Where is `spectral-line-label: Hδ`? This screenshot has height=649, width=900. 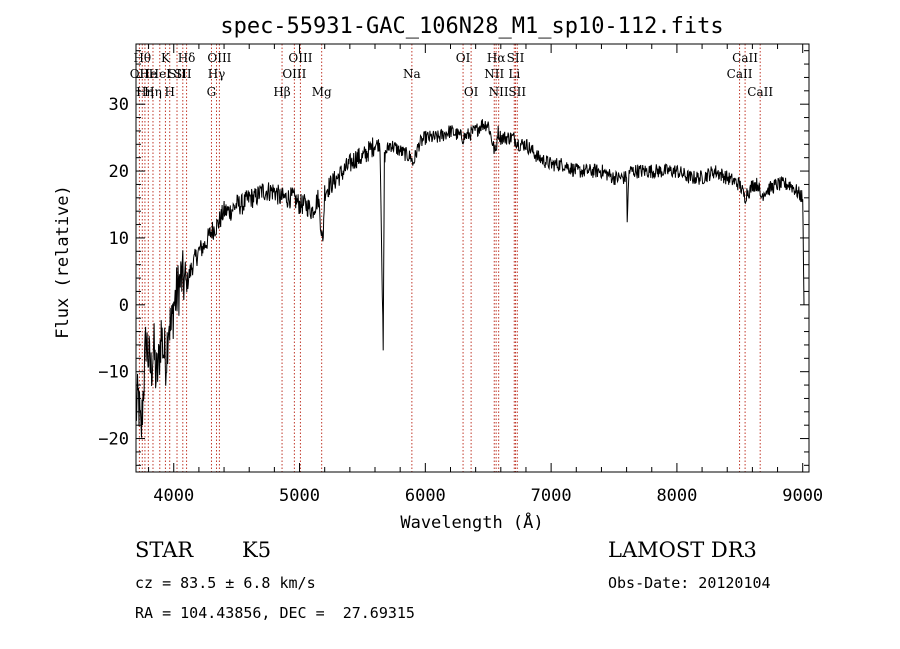 spectral-line-label: Hδ is located at coordinates (187, 58).